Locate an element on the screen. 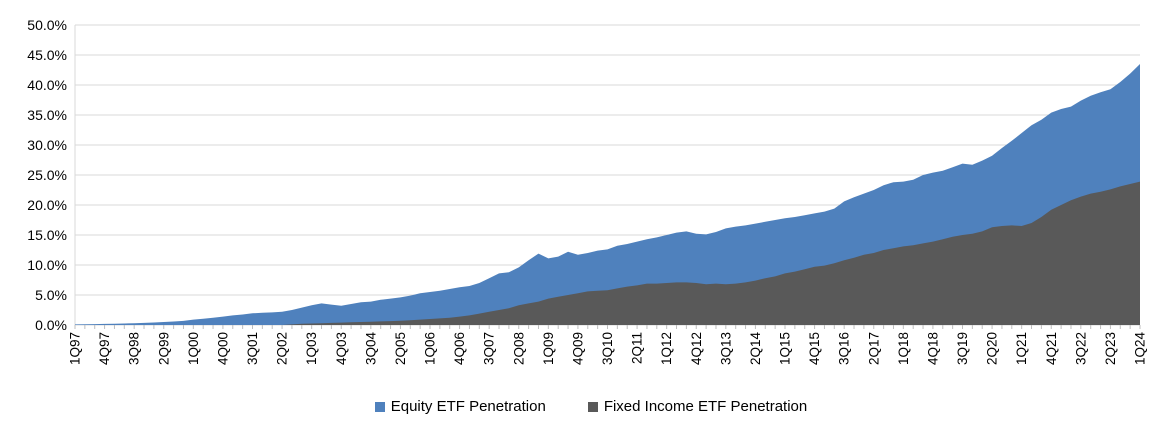  x-tick-label: 2Q11 is located at coordinates (637, 348).